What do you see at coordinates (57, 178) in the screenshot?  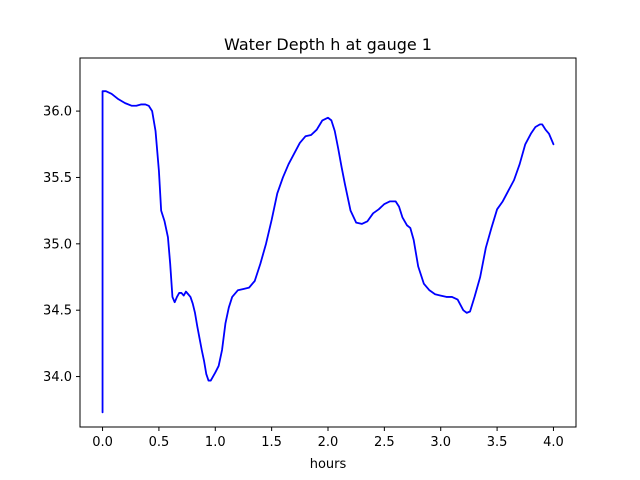 I see `y-tick-label: 35.5` at bounding box center [57, 178].